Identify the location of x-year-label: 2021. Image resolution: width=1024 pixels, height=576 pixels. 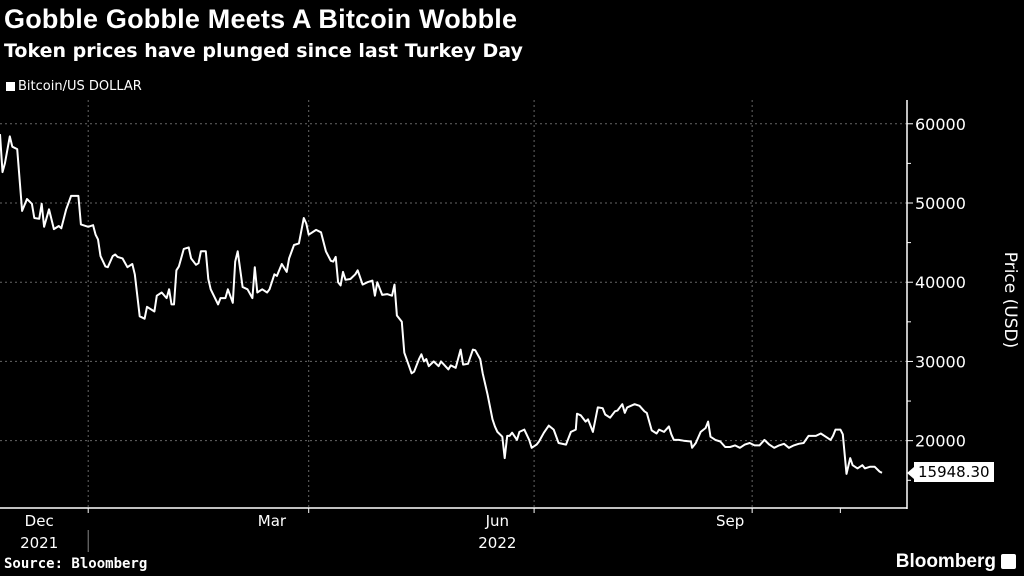
(39, 543).